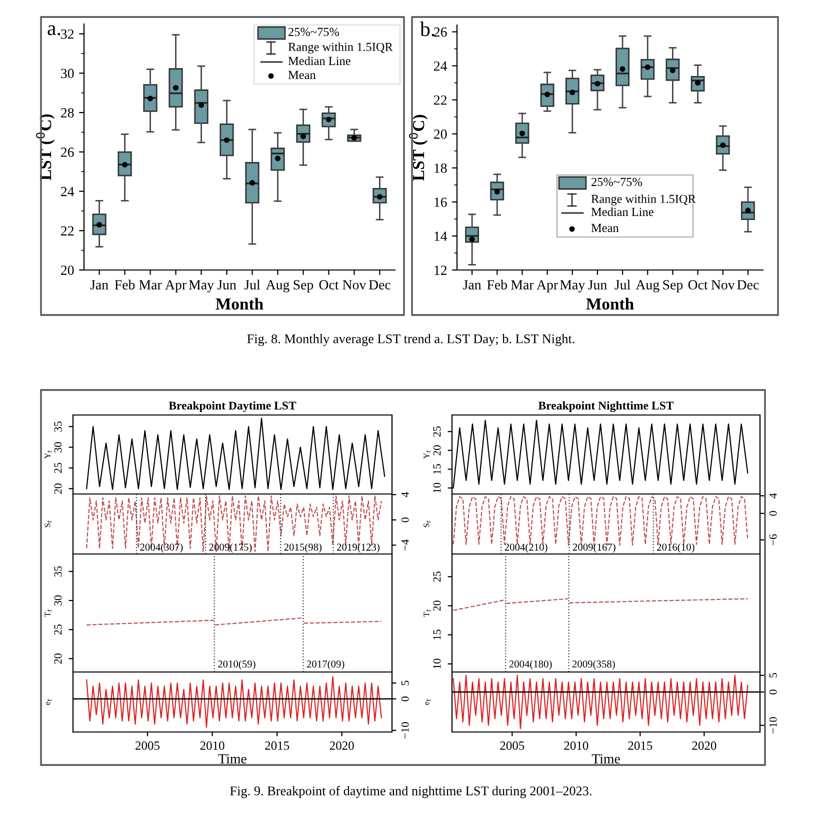 The width and height of the screenshot is (822, 815). Describe the element at coordinates (67, 152) in the screenshot. I see `y-tick-label: 26` at that location.